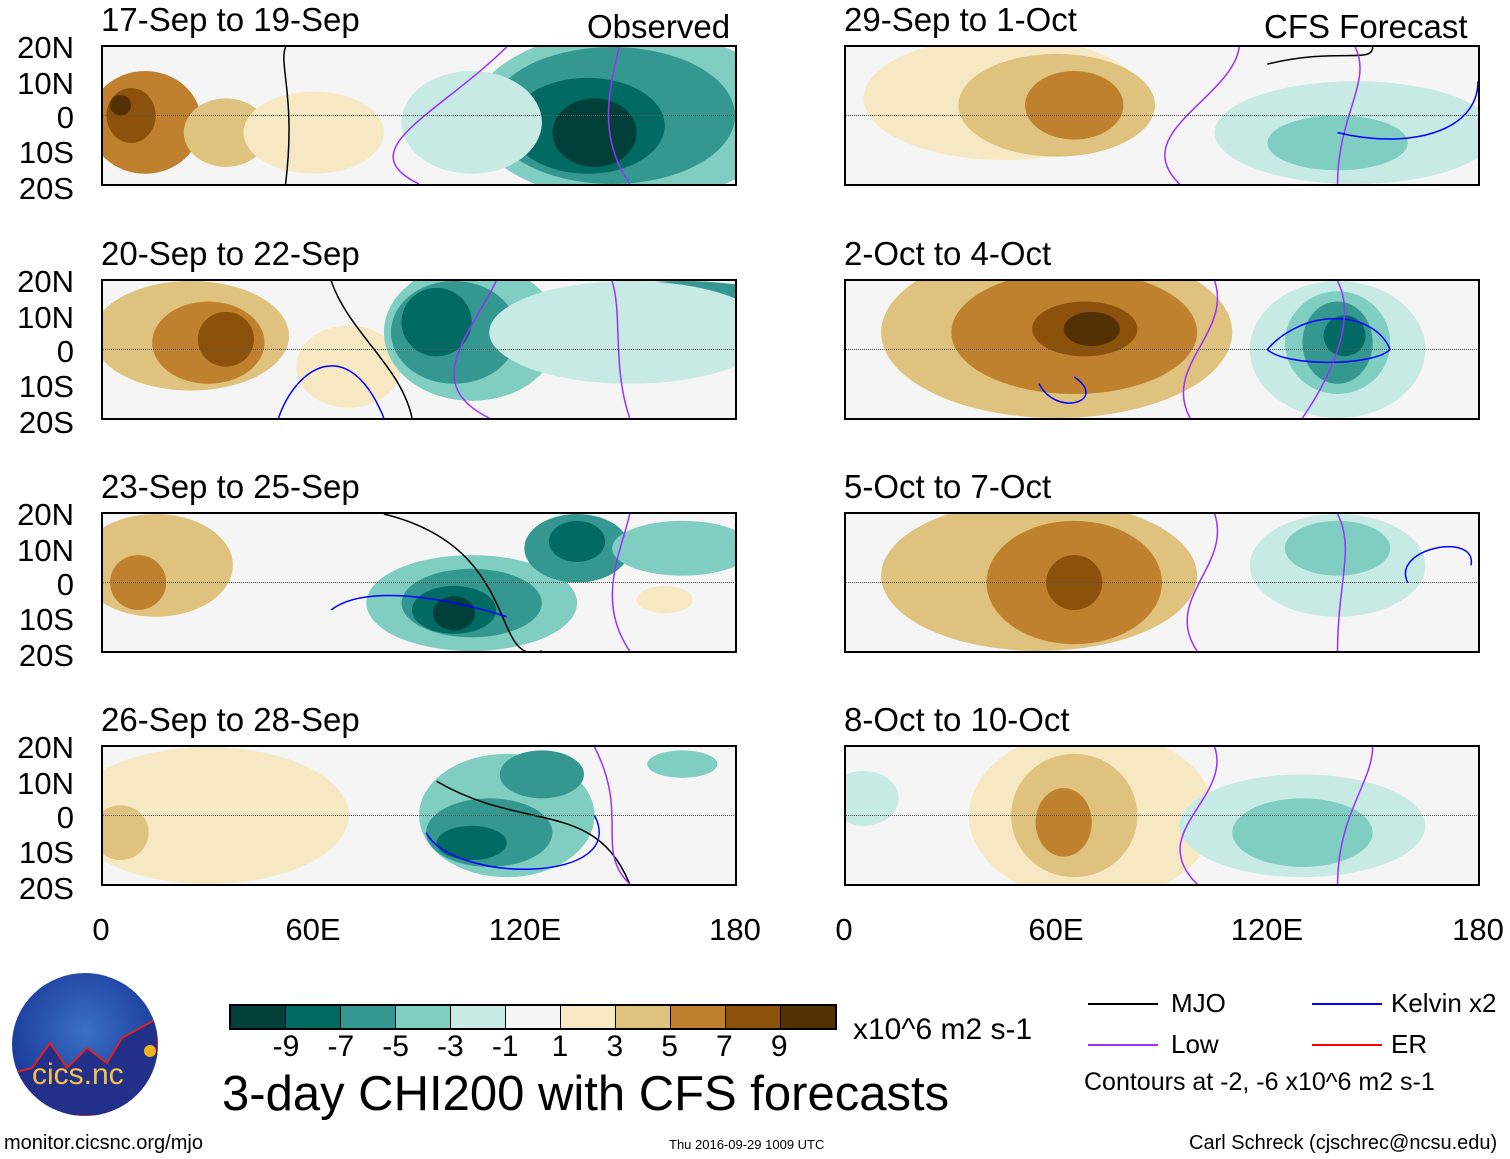 The height and width of the screenshot is (1159, 1510). I want to click on colorbar-tick: 3, so click(615, 1046).